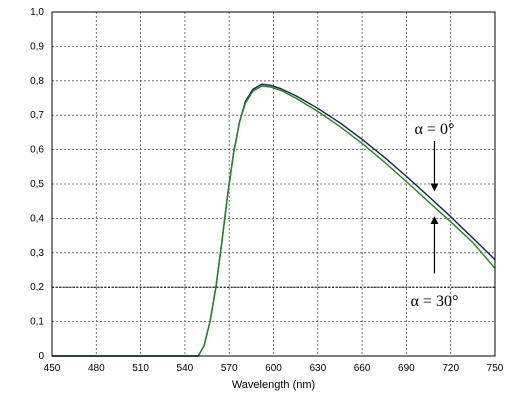 The height and width of the screenshot is (403, 516). I want to click on x-tick-label: 600, so click(273, 368).